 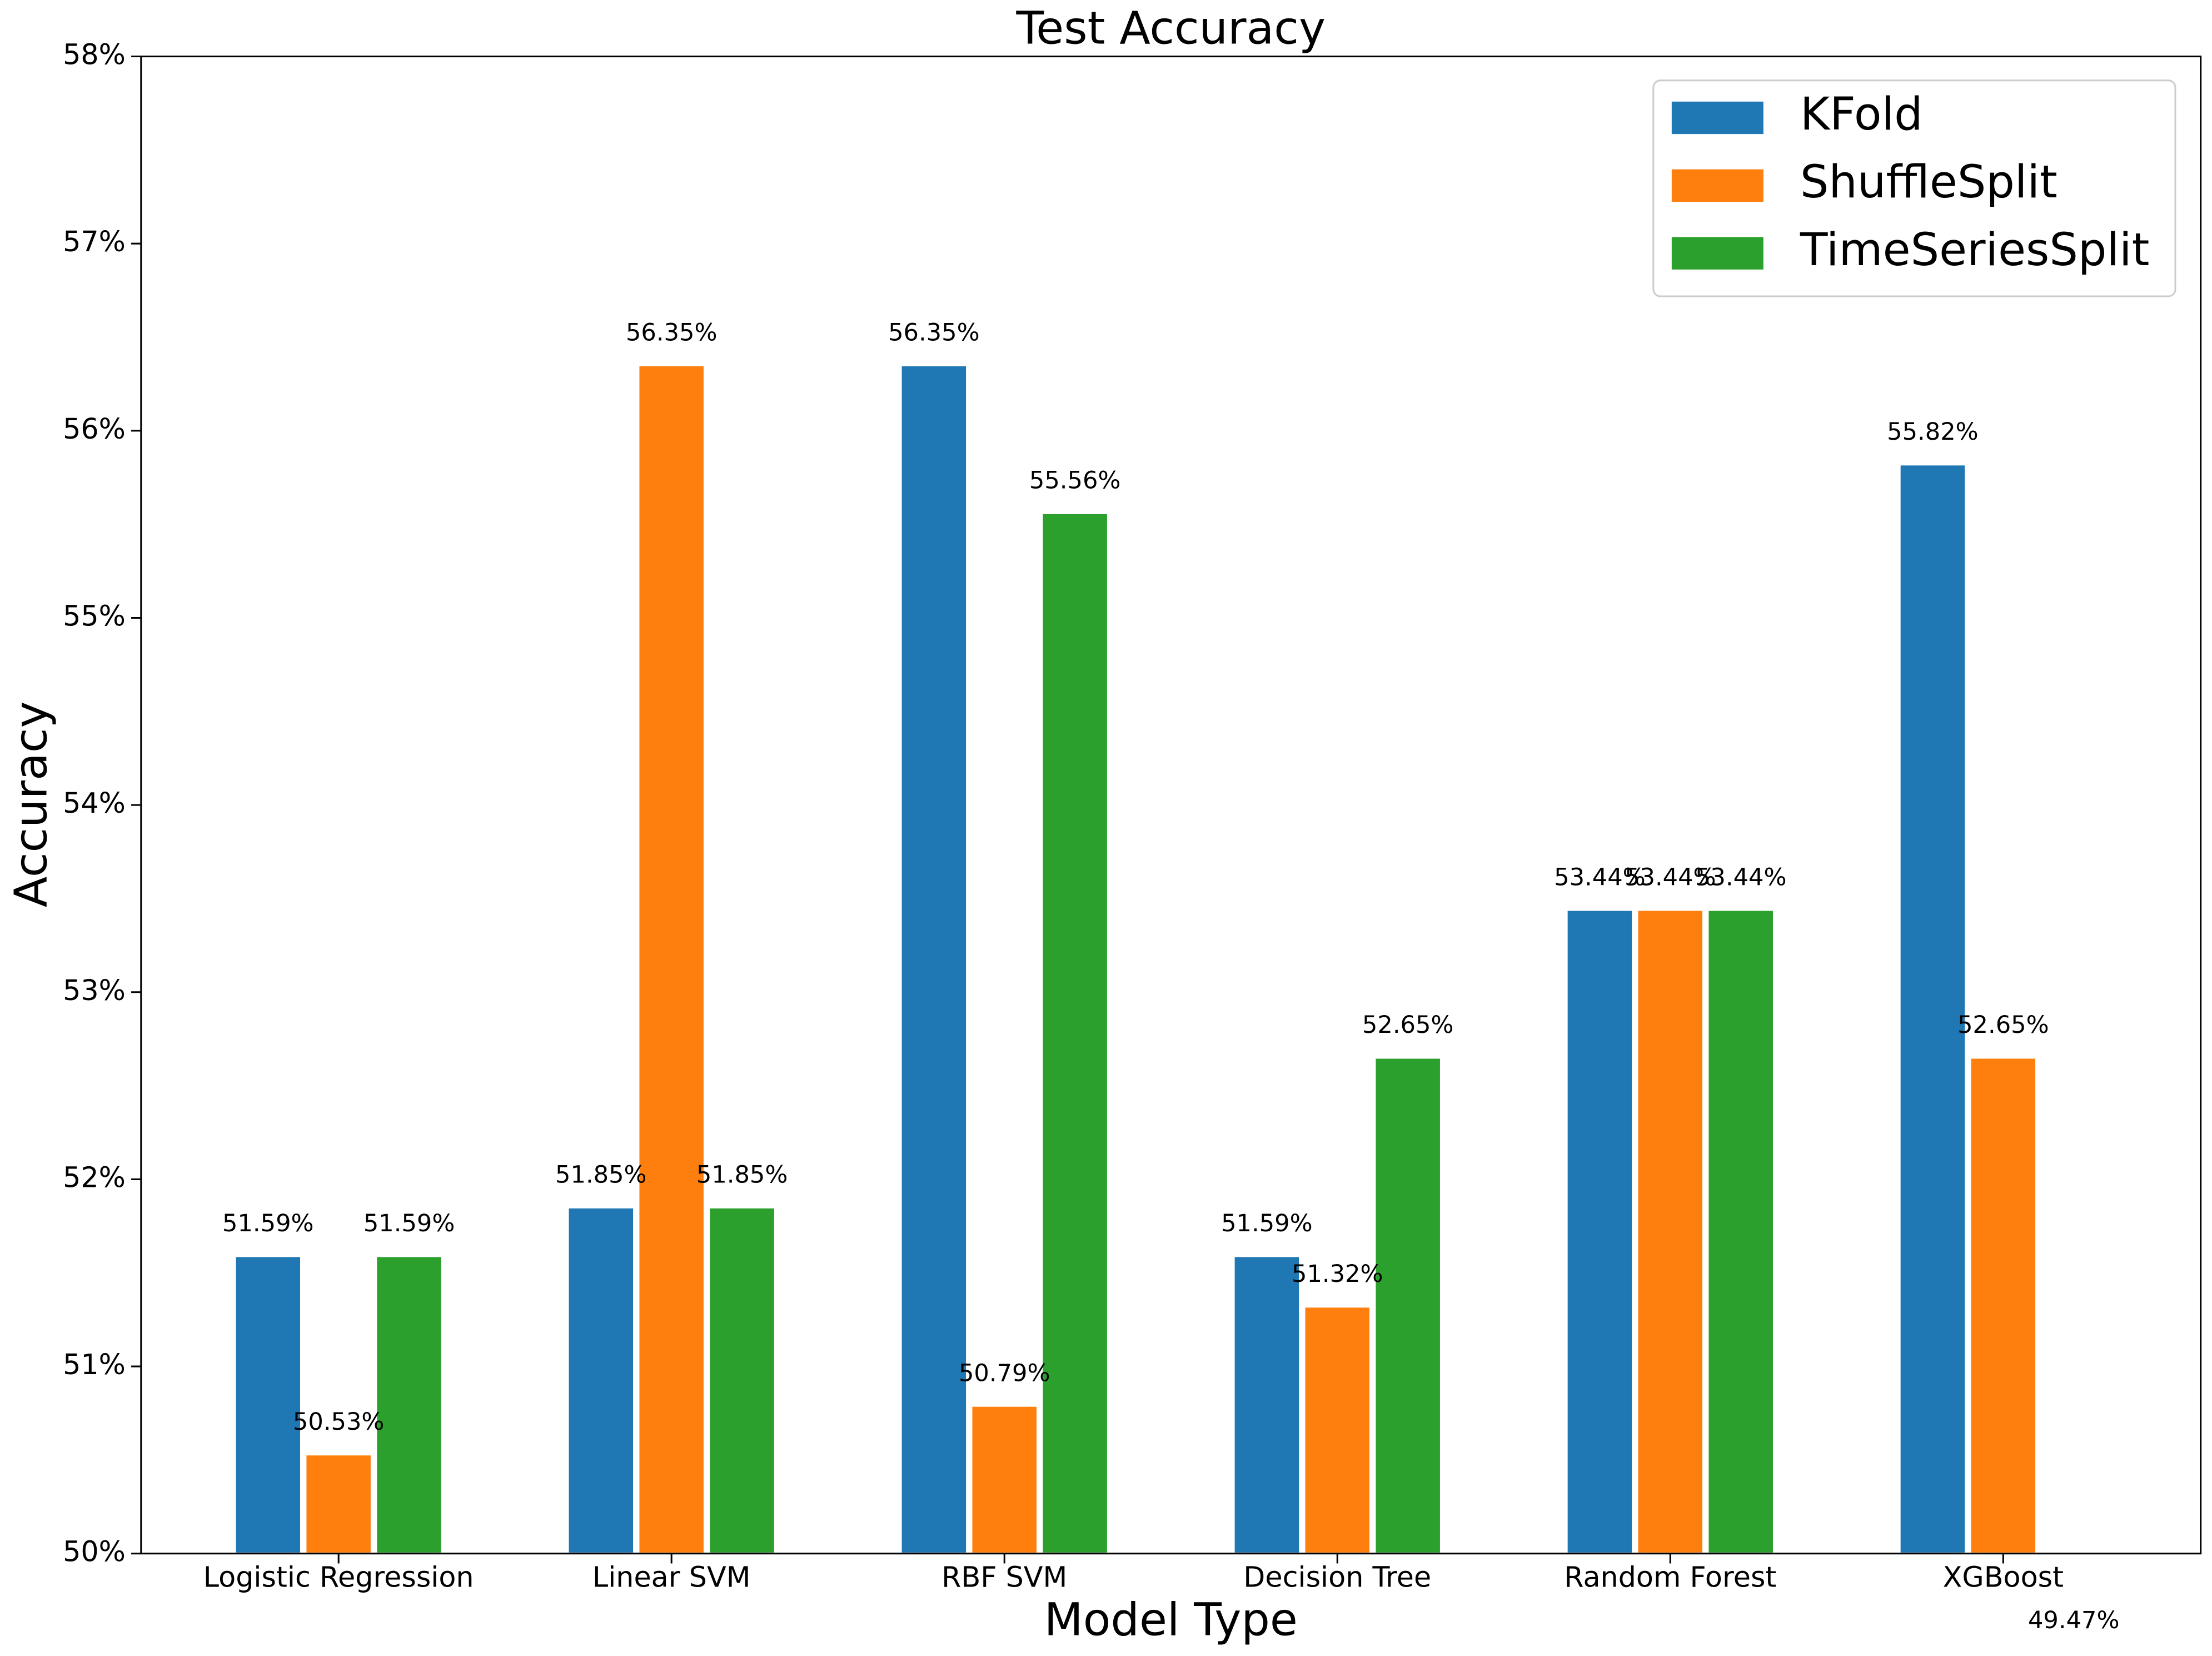 What do you see at coordinates (94, 1364) in the screenshot?
I see `y-tick-label: 51%` at bounding box center [94, 1364].